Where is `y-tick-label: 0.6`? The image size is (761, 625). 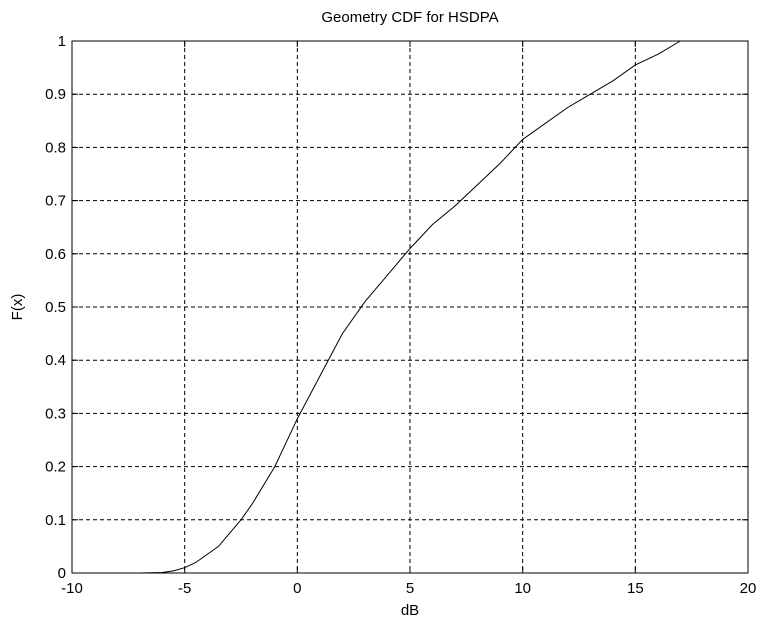
y-tick-label: 0.6 is located at coordinates (55, 254).